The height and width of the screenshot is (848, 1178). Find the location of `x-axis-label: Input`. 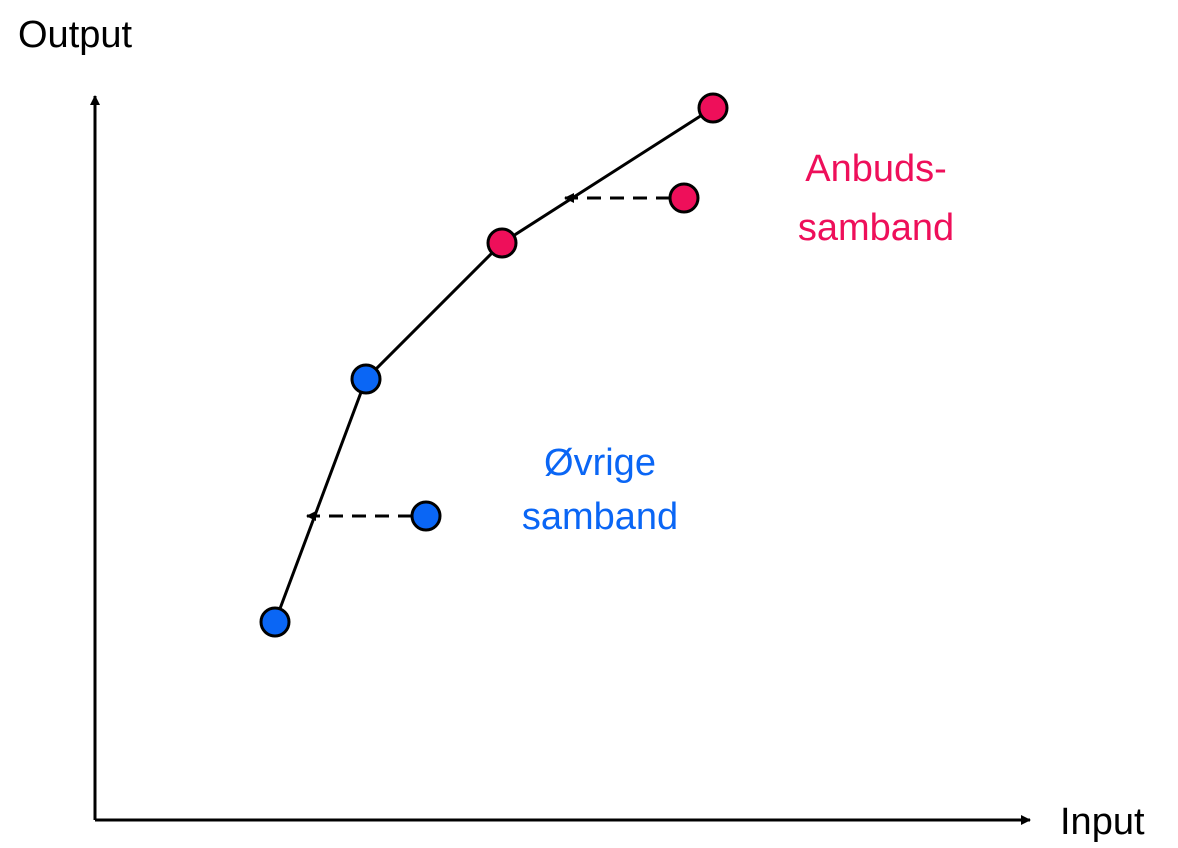

x-axis-label: Input is located at coordinates (1102, 822).